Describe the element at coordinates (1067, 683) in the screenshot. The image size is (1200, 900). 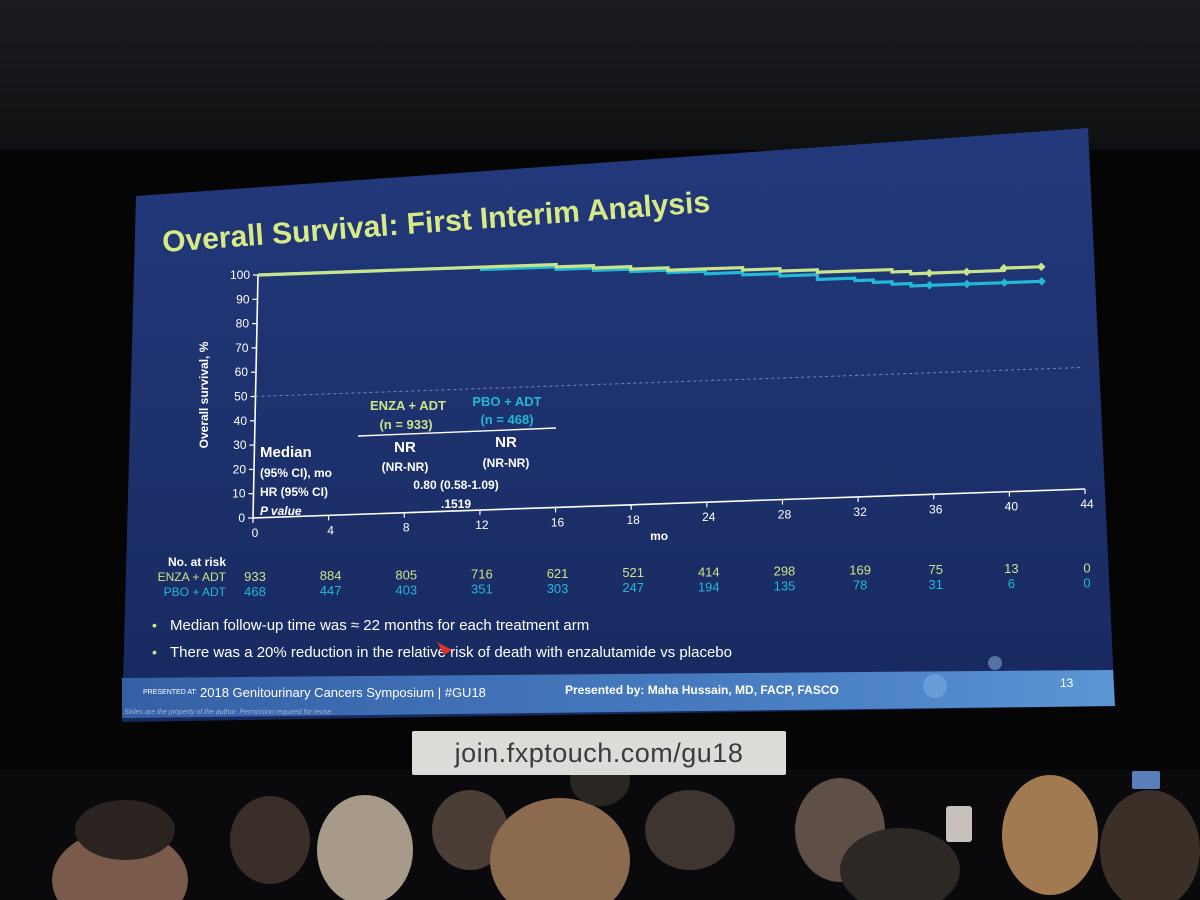
I see `slide-page-number: 13` at that location.